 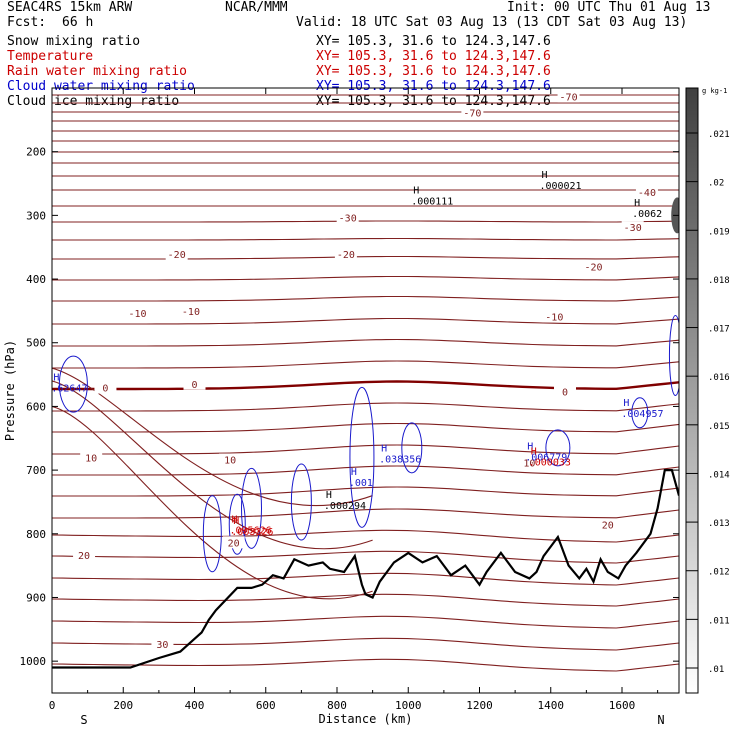 I want to click on x-tick-label: 1000, so click(x=408, y=705).